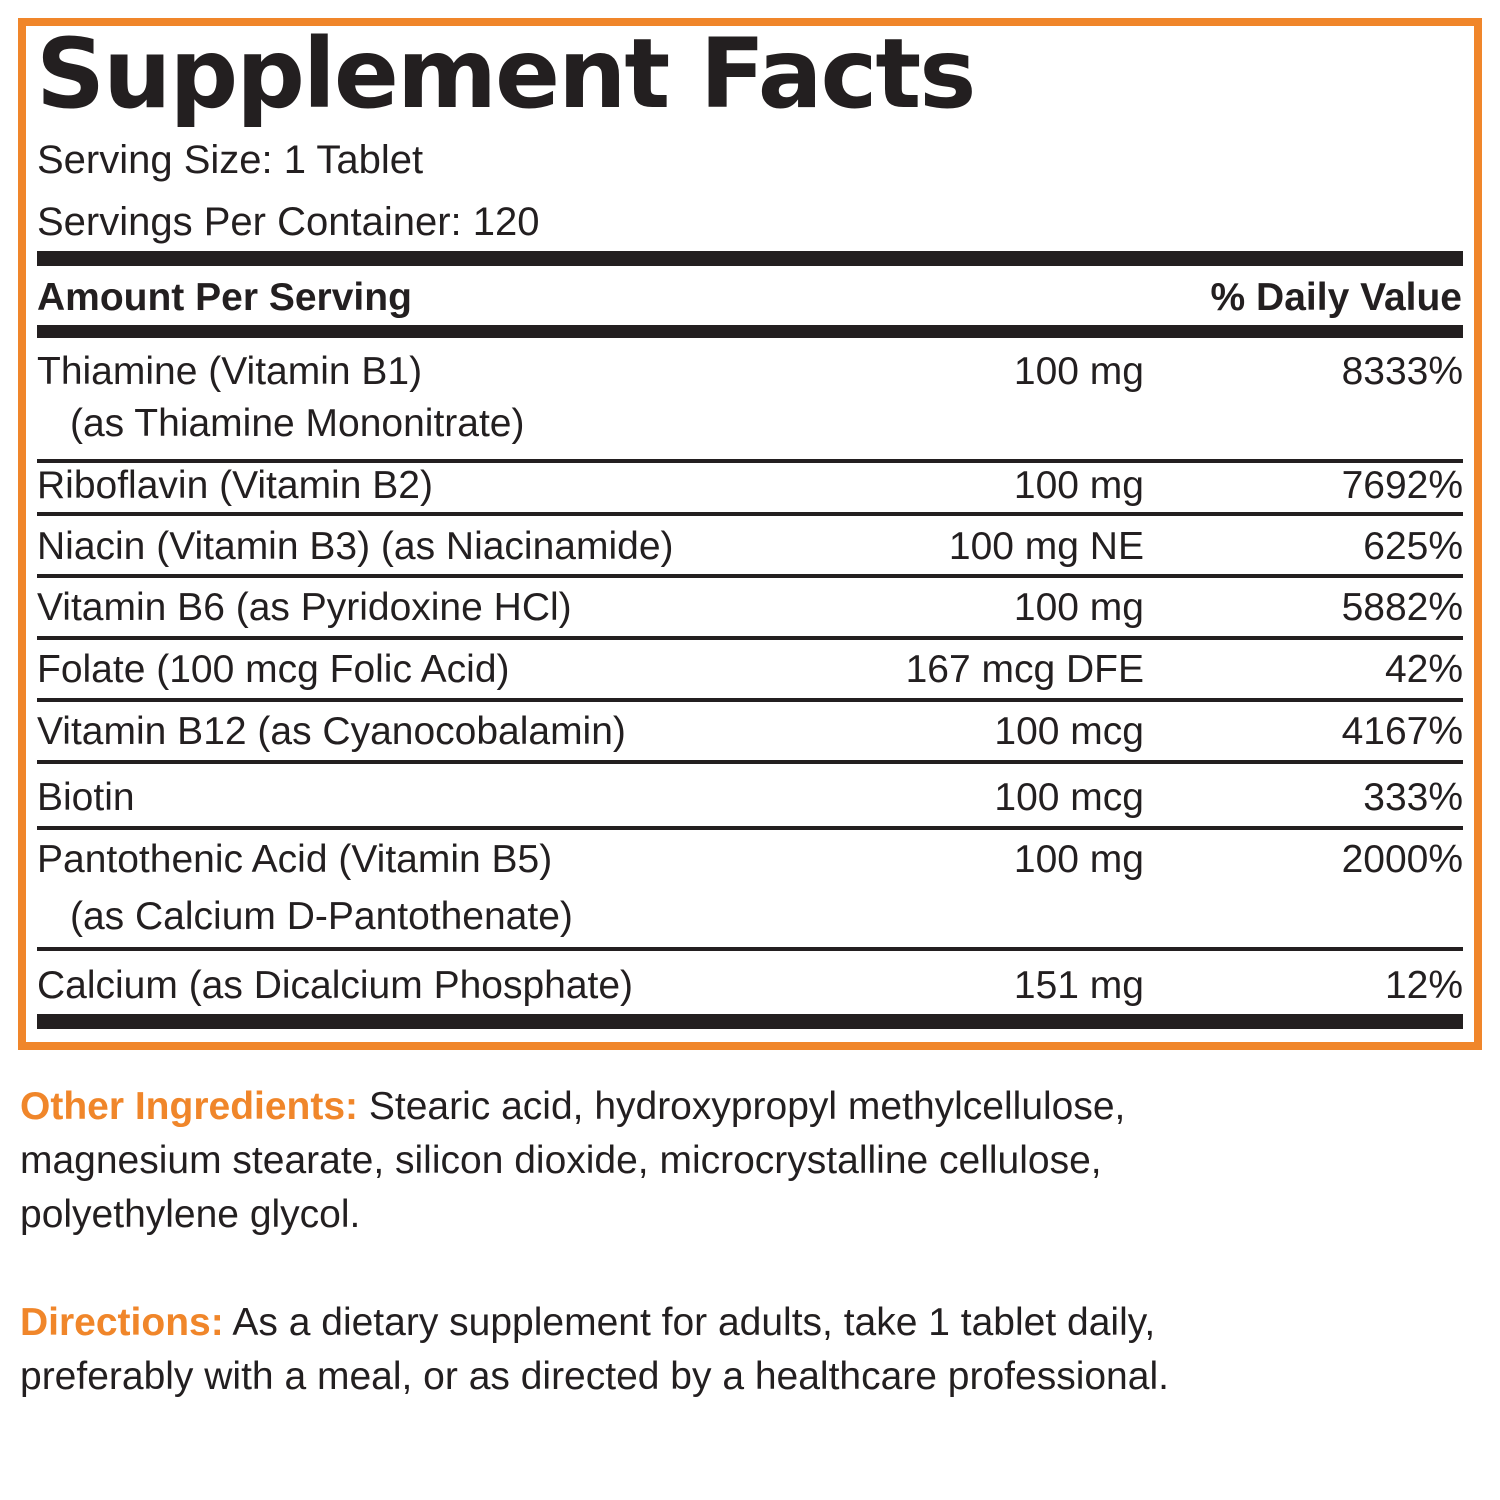 This screenshot has width=1500, height=1500. What do you see at coordinates (1024, 669) in the screenshot?
I see `nutrient-amount: 167 mcg DFE` at bounding box center [1024, 669].